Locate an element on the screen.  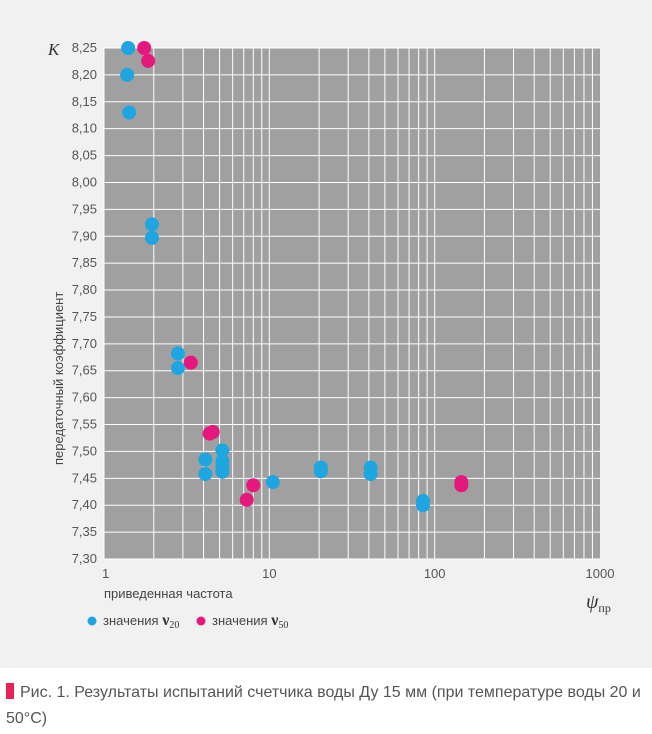
x-axis-label: приведенная частота is located at coordinates (168, 593).